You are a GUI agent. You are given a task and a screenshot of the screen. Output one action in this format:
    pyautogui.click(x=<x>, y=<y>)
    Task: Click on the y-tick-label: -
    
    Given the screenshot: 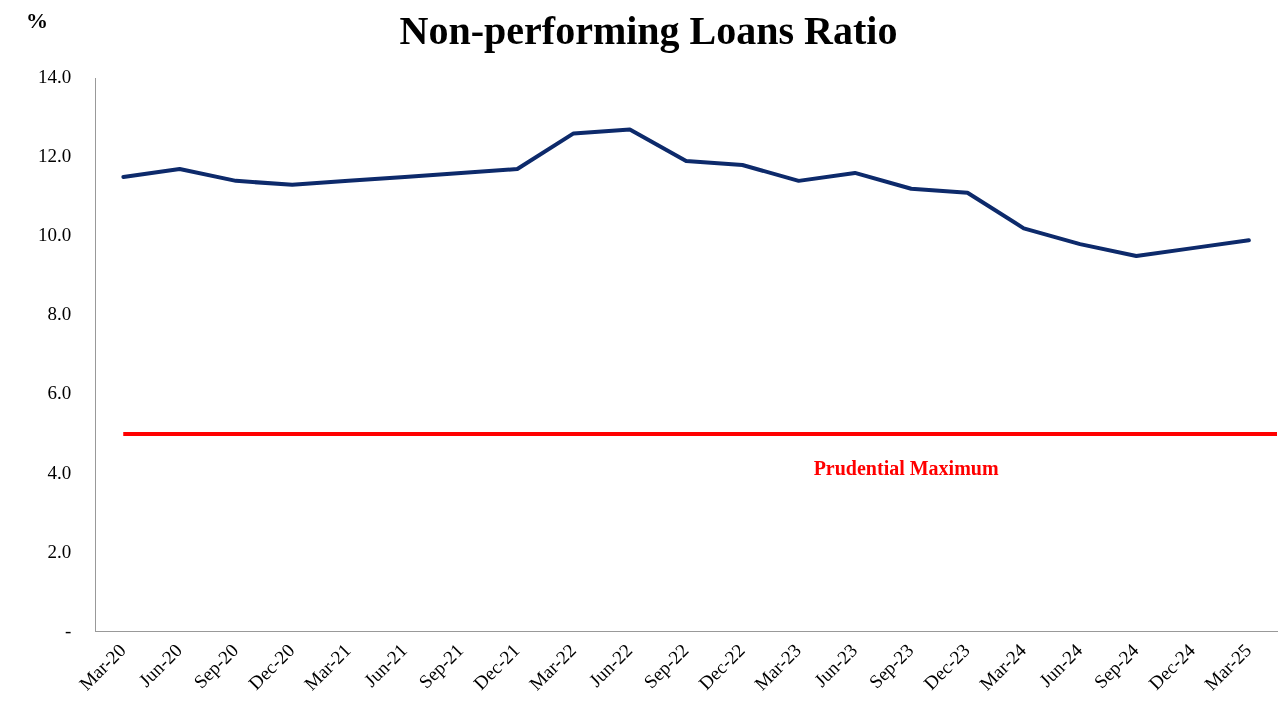 What is the action you would take?
    pyautogui.click(x=68, y=630)
    